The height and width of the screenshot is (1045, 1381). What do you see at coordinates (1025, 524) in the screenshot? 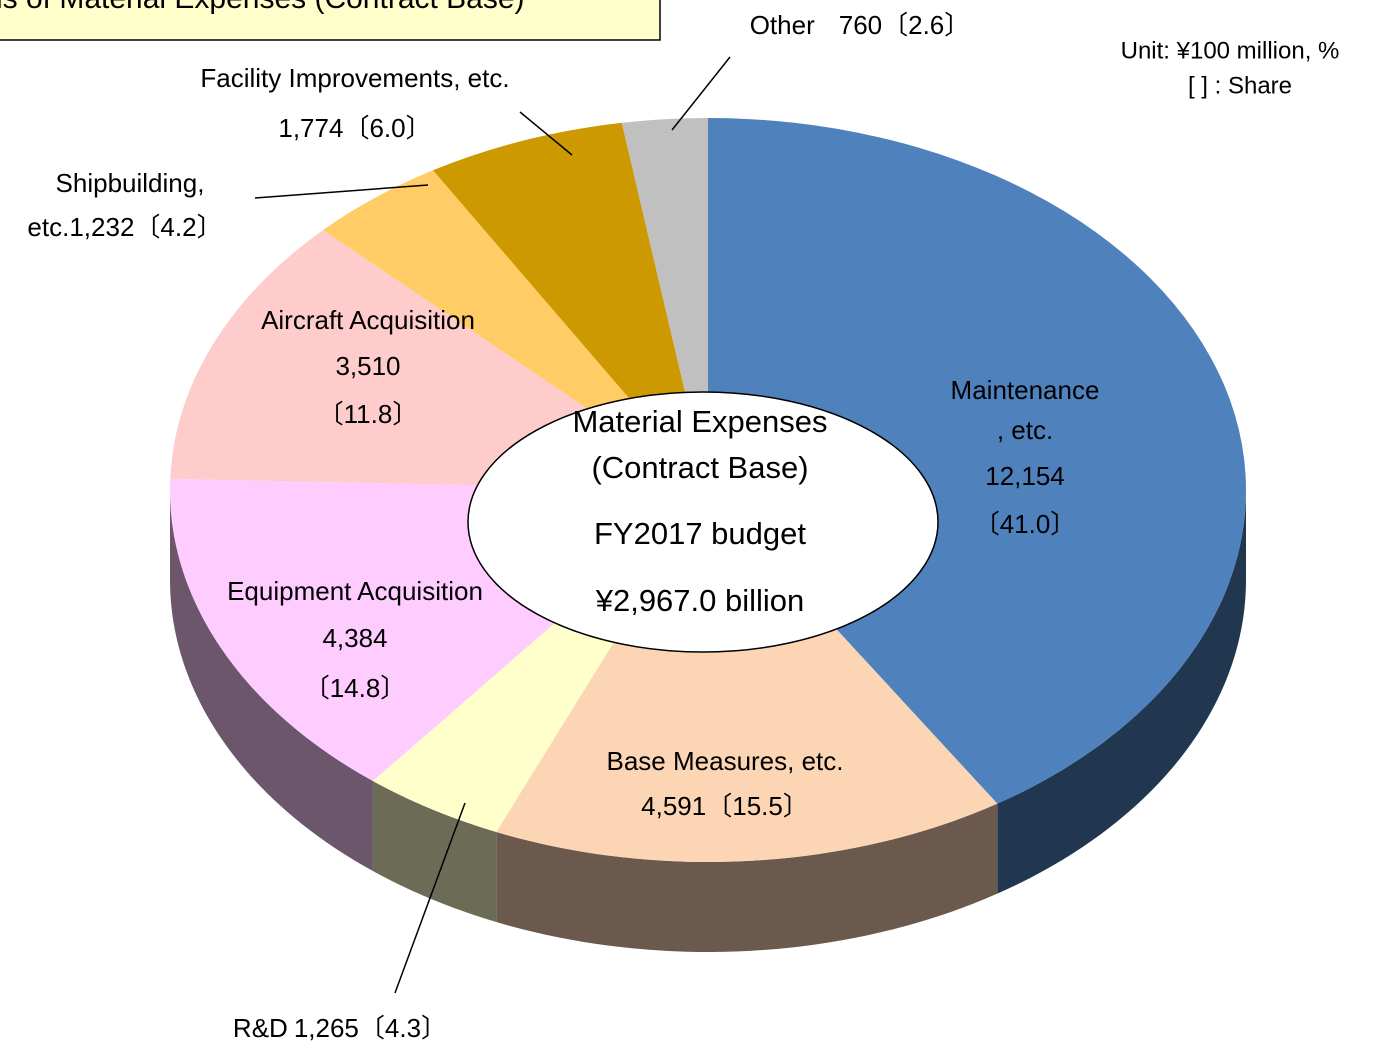
I see `slice-label: 〔41.0〕` at bounding box center [1025, 524].